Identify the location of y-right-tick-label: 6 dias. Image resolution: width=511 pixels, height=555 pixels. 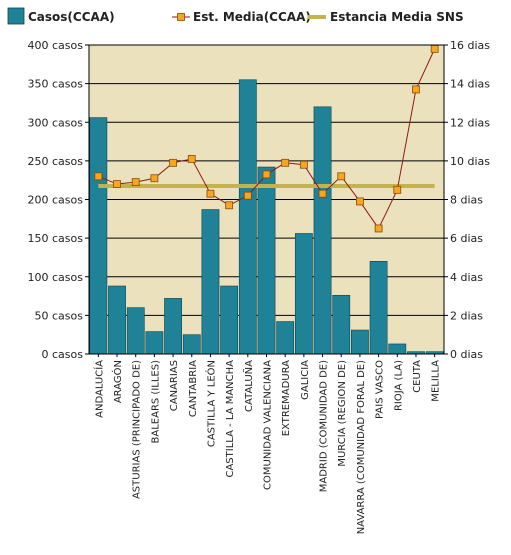
(466, 238).